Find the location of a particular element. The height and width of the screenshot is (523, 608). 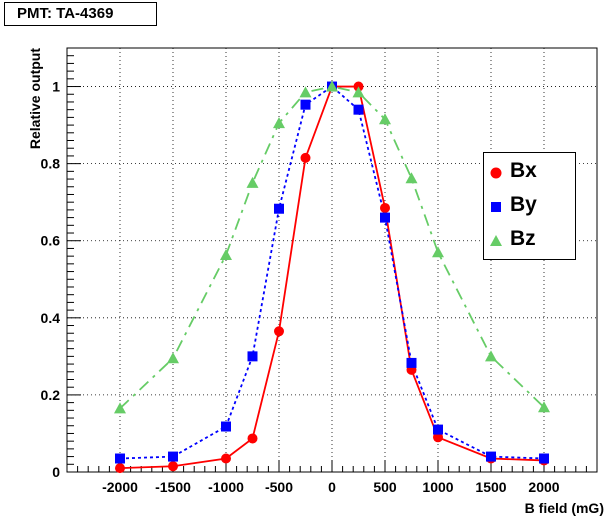

y-tick-label: 0.8 is located at coordinates (51, 164).